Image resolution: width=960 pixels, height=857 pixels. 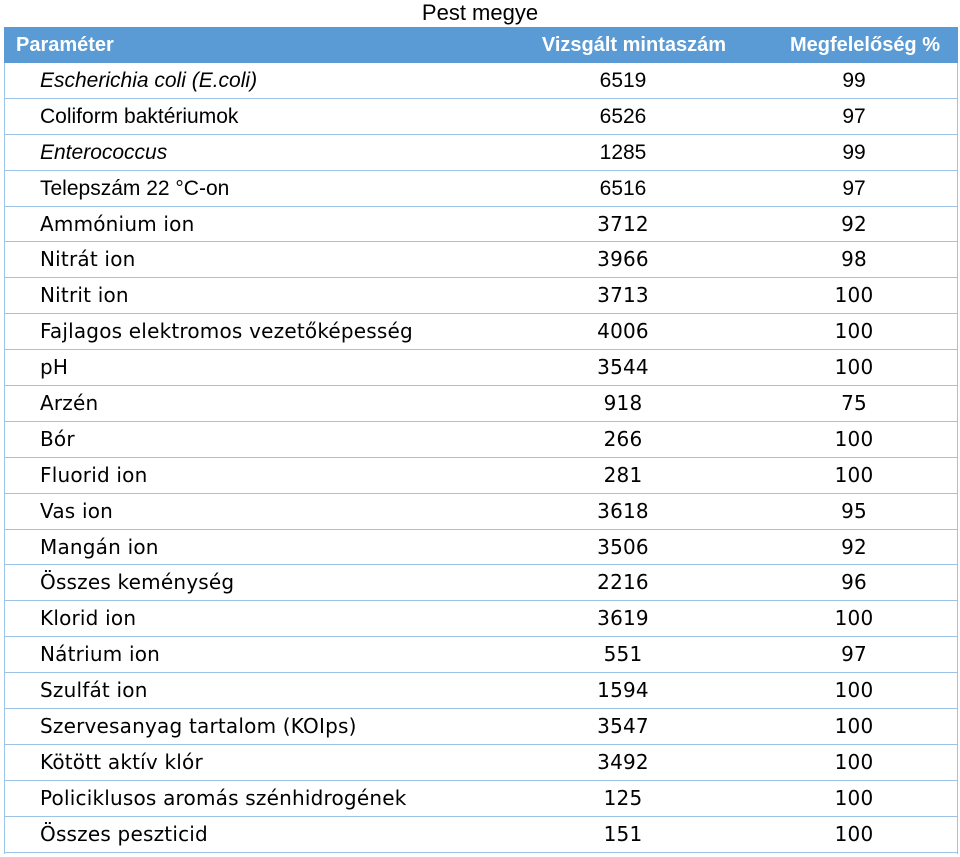 What do you see at coordinates (481, 655) in the screenshot?
I see `table-row: Nátrium ion 551 97` at bounding box center [481, 655].